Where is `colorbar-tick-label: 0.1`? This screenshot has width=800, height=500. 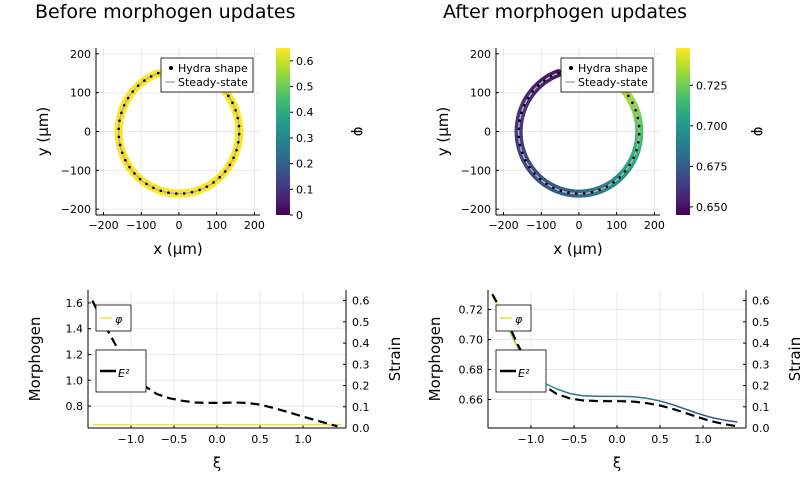 colorbar-tick-label: 0.1 is located at coordinates (305, 189).